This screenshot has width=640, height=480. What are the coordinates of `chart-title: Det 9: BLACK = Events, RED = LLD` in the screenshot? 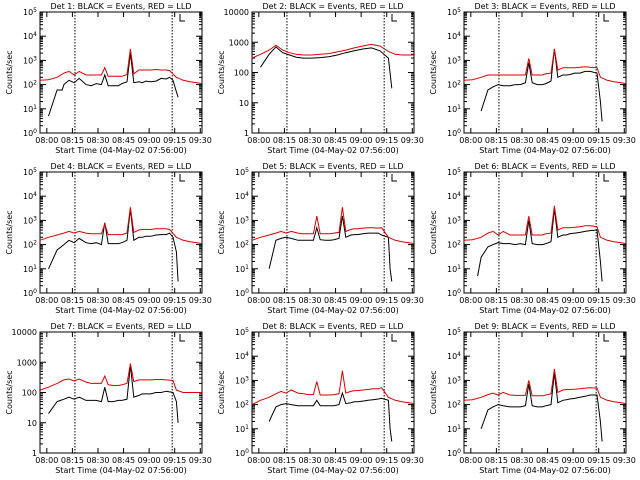 It's located at (545, 326).